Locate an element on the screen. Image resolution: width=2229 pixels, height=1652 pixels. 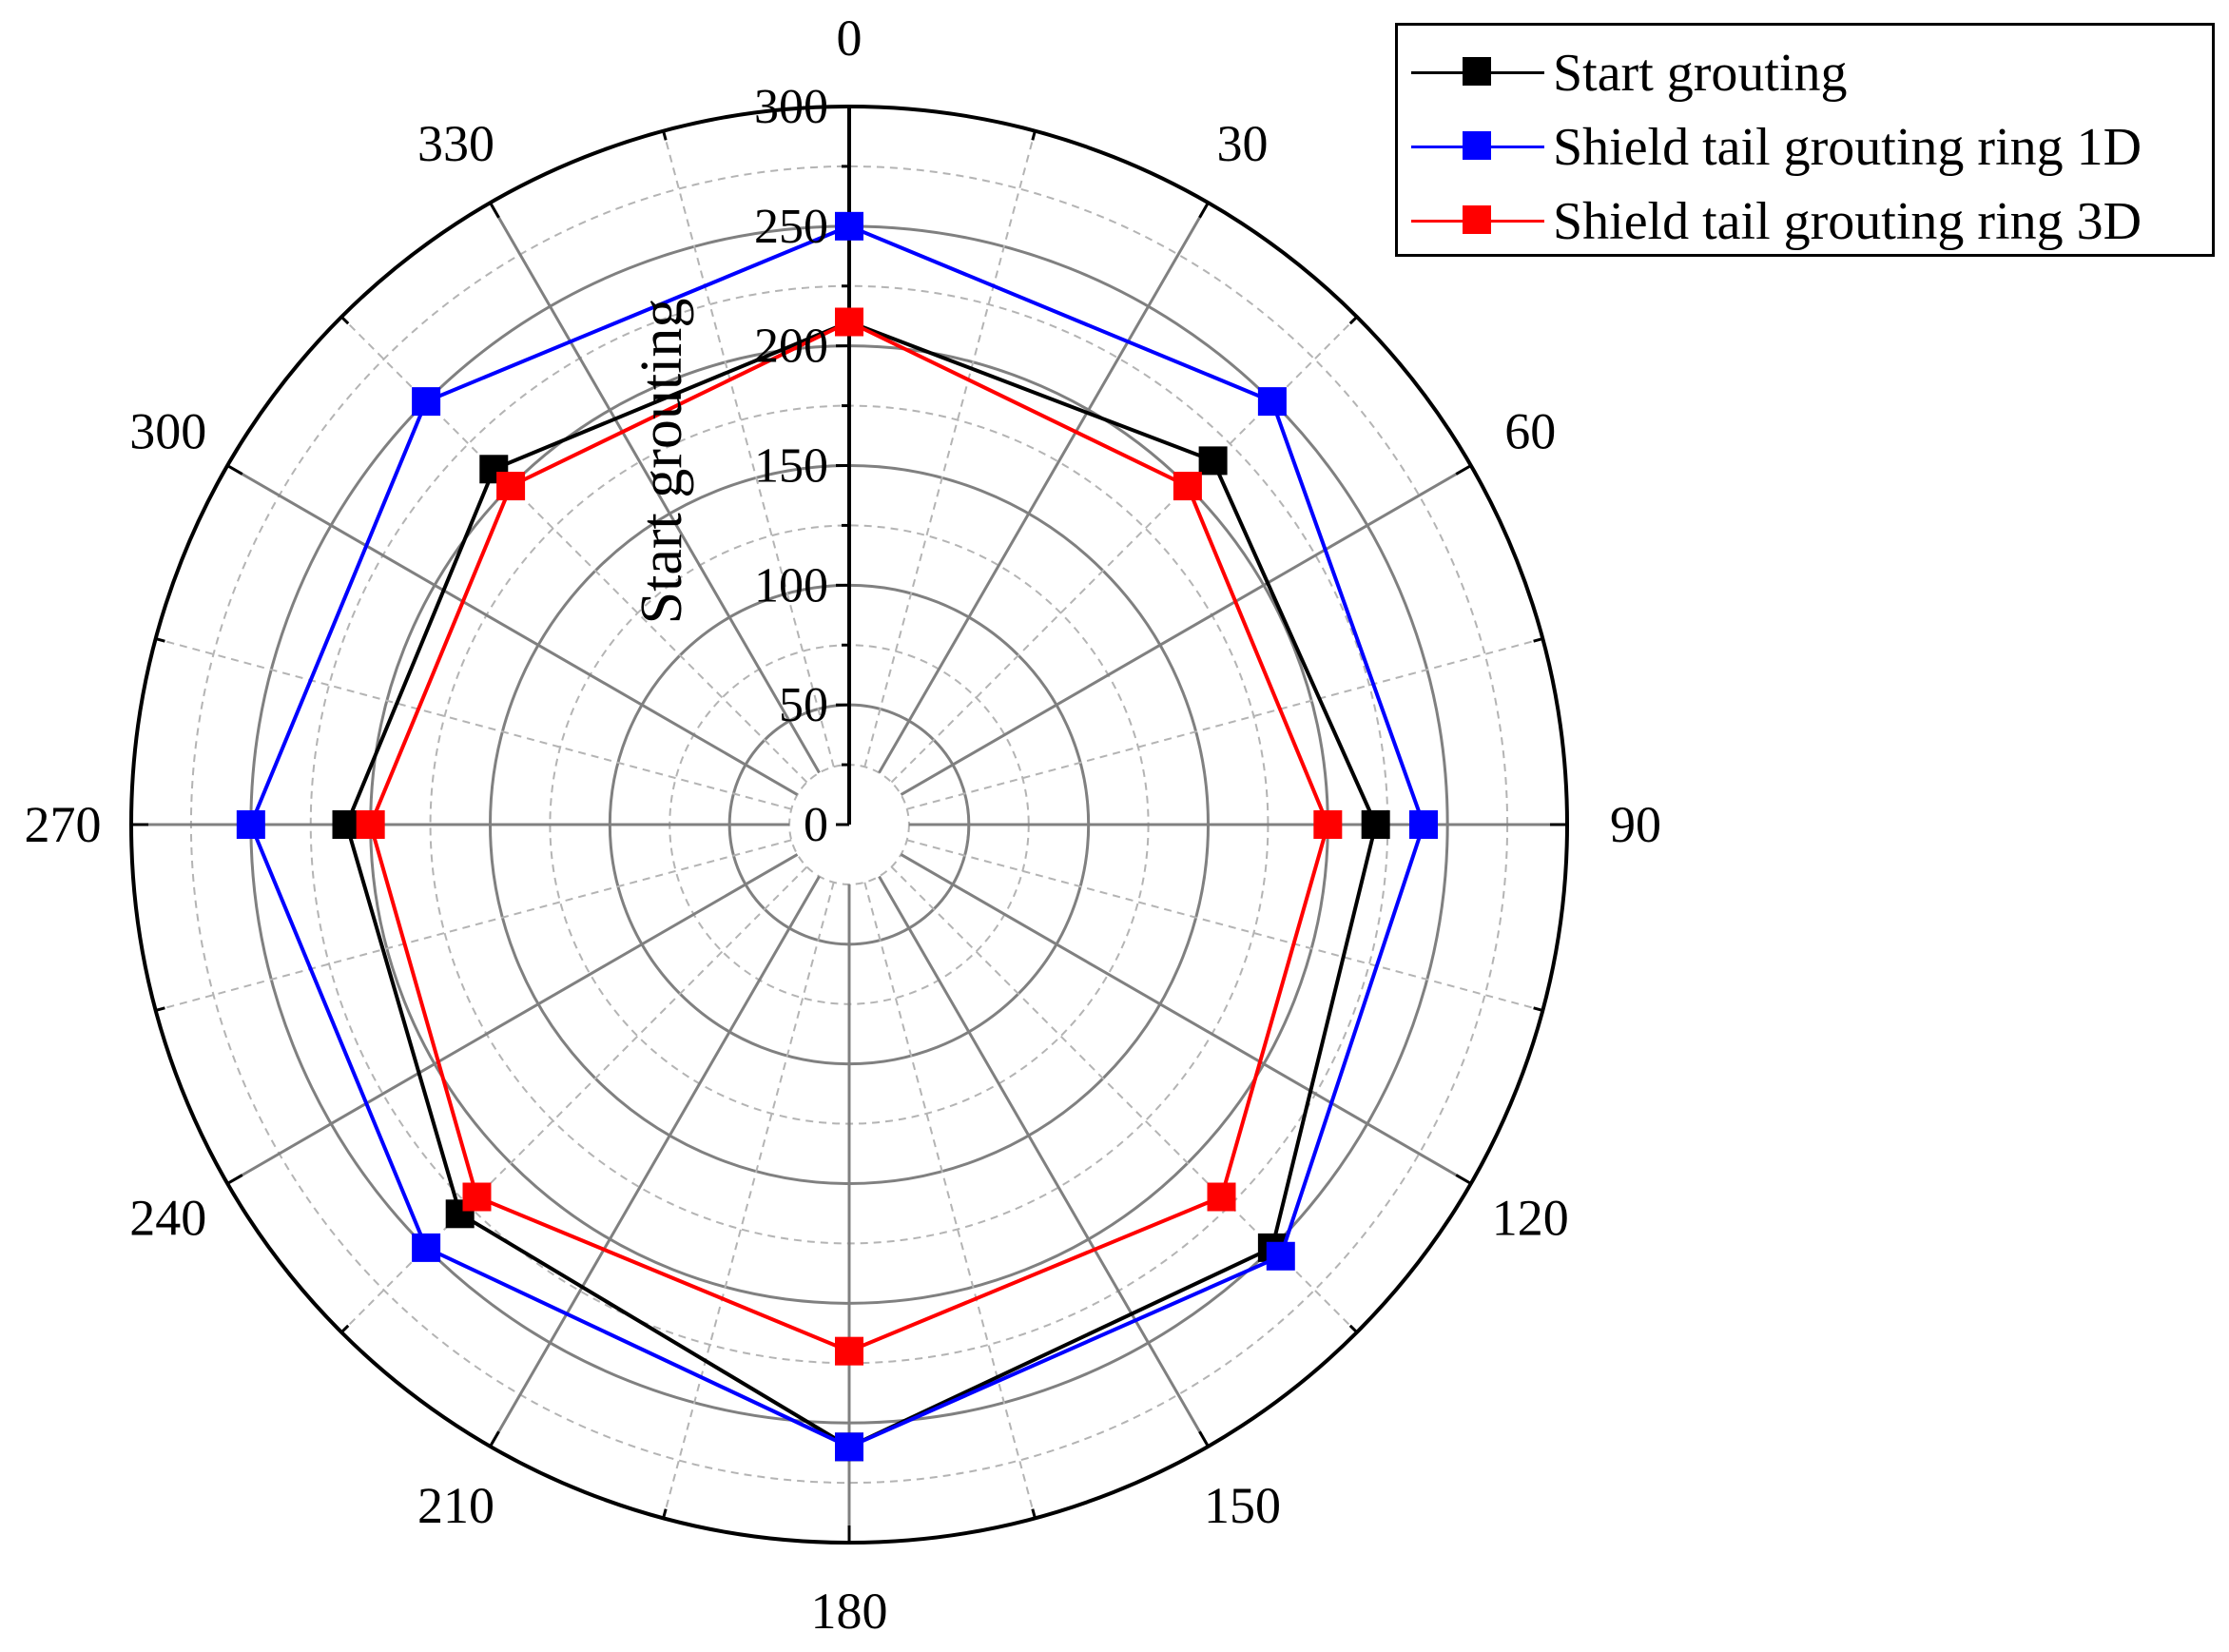
angle-label-120: 120 is located at coordinates (1531, 1218).